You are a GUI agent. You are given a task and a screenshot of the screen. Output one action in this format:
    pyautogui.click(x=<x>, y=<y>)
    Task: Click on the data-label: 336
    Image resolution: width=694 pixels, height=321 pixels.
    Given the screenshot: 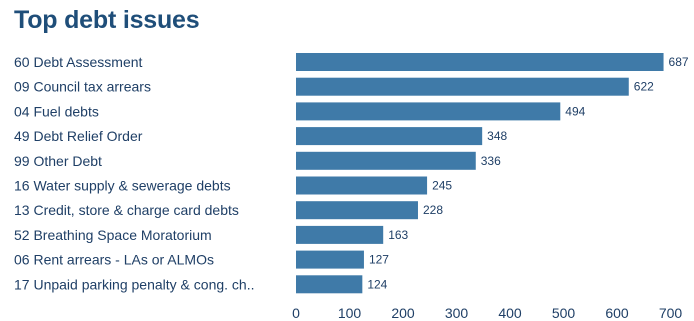 What is the action you would take?
    pyautogui.click(x=491, y=161)
    